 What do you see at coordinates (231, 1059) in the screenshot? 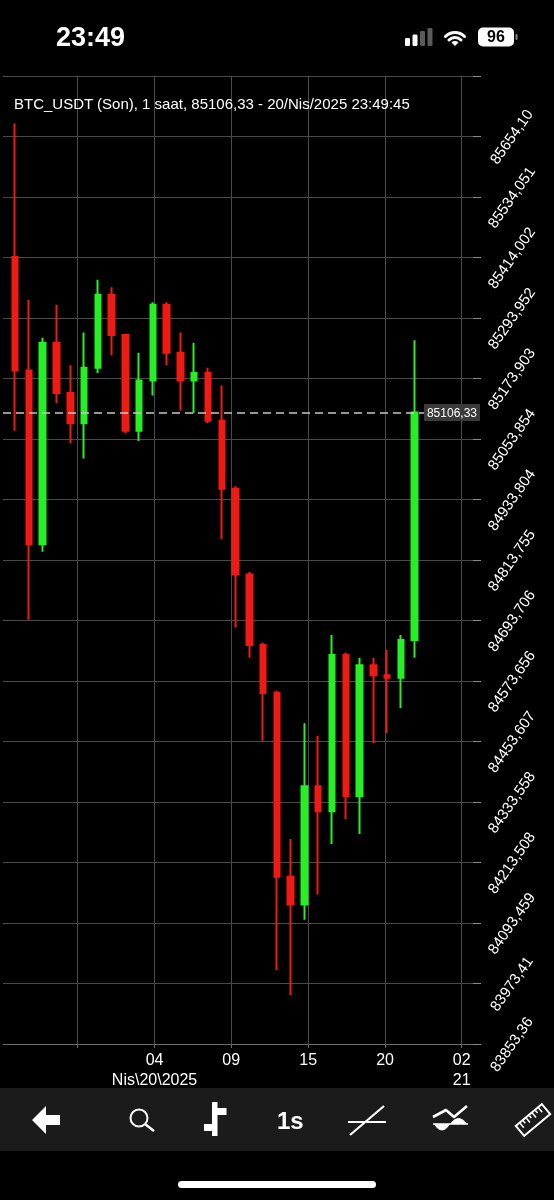
I see `x-tick-label: 09` at bounding box center [231, 1059].